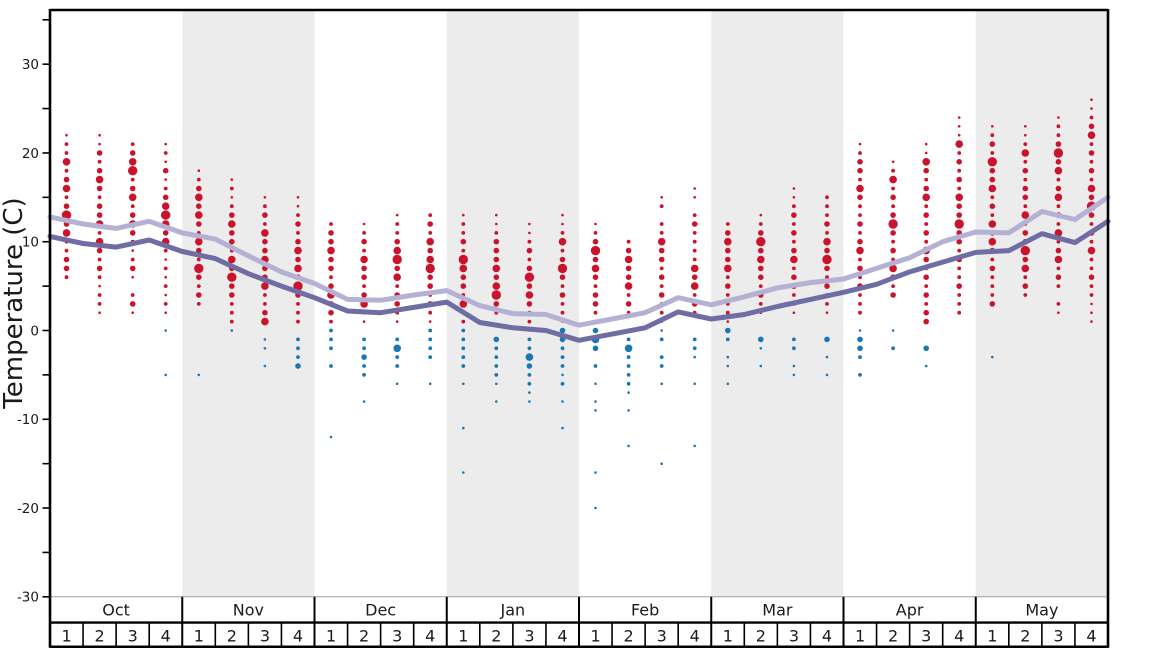  What do you see at coordinates (265, 636) in the screenshot?
I see `week-label-nov-3: 3` at bounding box center [265, 636].